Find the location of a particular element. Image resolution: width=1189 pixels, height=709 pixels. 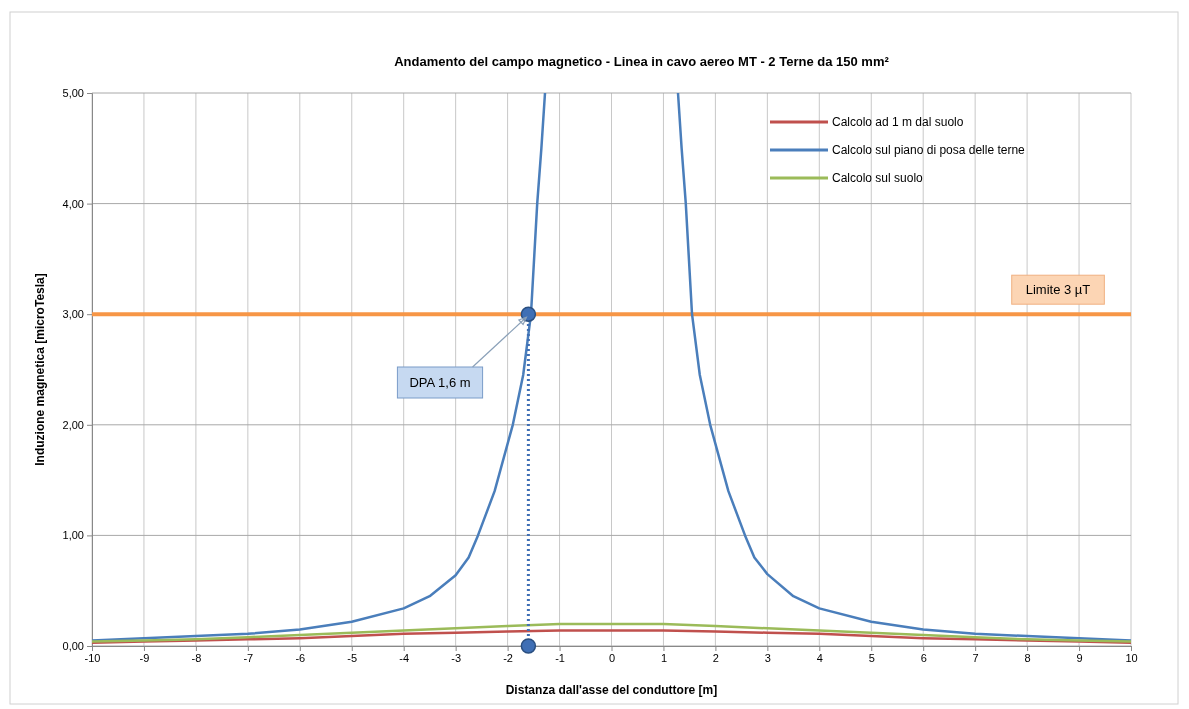

y-tick-label: 0,00 is located at coordinates (73, 646).